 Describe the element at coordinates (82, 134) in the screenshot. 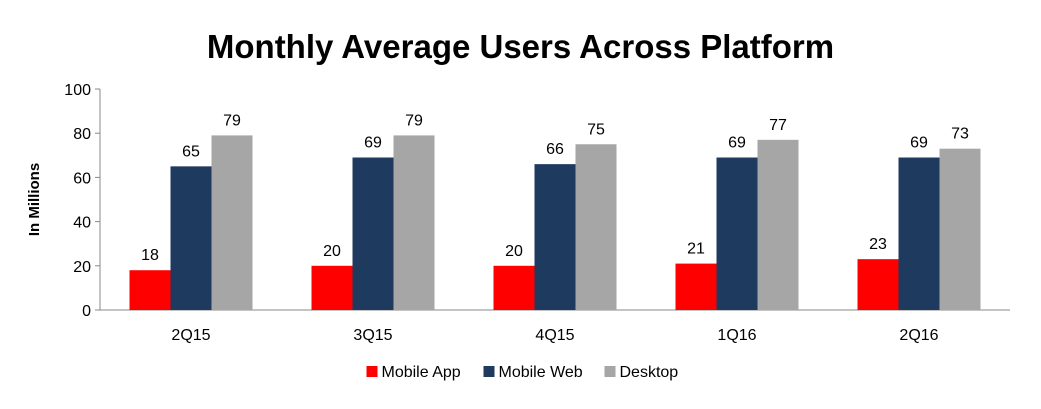

I see `y-tick-label: 80` at that location.